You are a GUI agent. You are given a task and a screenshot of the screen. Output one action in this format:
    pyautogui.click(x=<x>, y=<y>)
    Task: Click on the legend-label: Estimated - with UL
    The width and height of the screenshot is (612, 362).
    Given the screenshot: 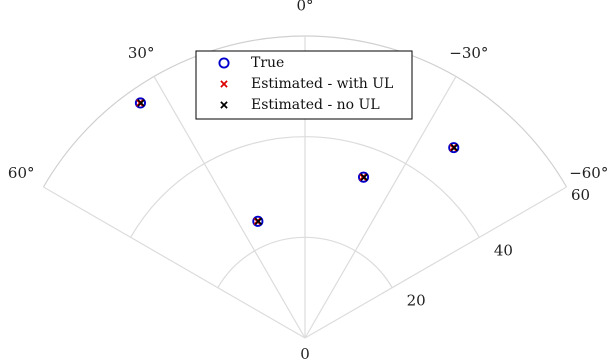 What is the action you would take?
    pyautogui.click(x=322, y=84)
    